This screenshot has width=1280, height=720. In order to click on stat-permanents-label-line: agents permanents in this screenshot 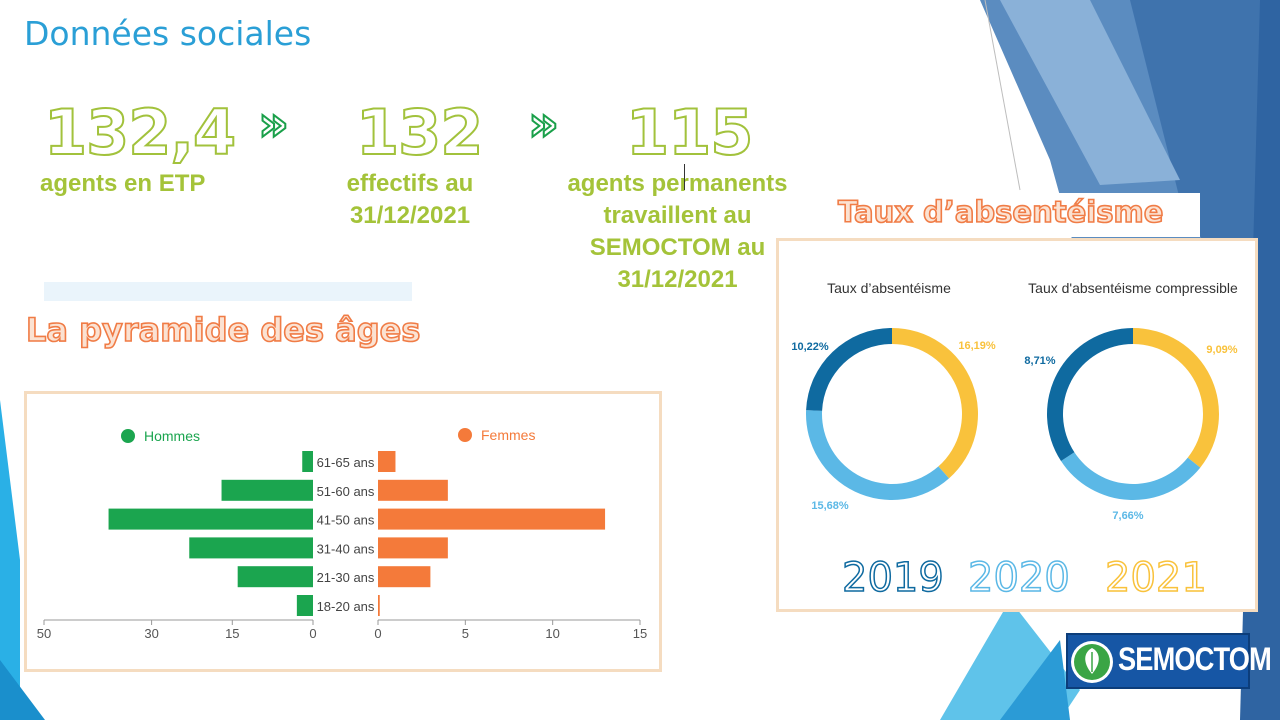, I will do `click(677, 183)`.